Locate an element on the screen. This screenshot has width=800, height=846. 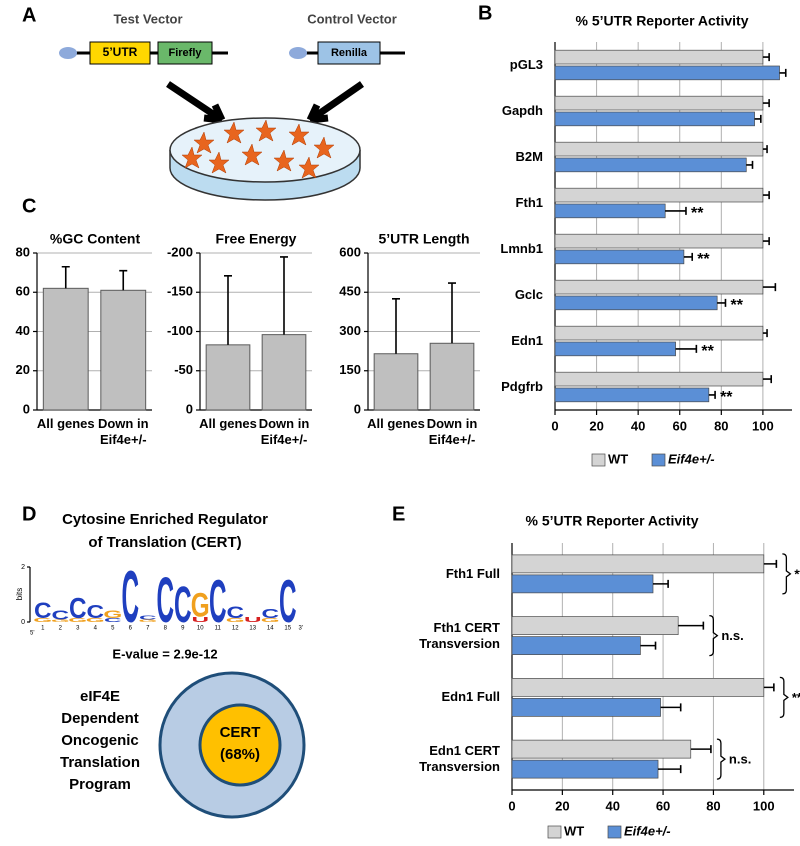
chart-title: %GC Content is located at coordinates (95, 239).